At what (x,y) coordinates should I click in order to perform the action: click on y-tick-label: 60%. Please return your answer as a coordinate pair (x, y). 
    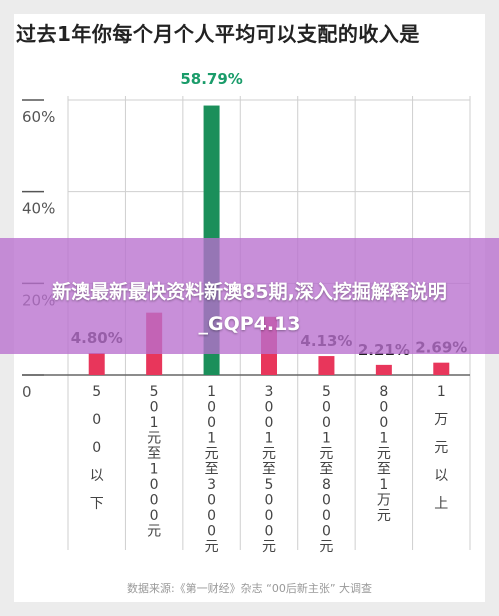
    Looking at the image, I should click on (38, 117).